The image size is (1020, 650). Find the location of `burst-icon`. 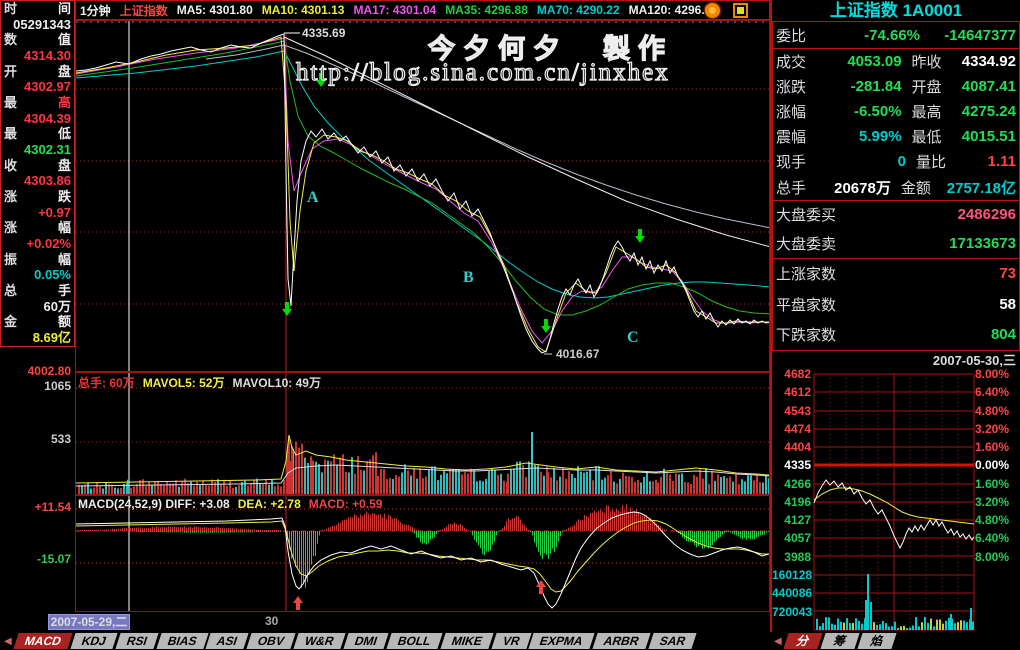

burst-icon is located at coordinates (712, 10).